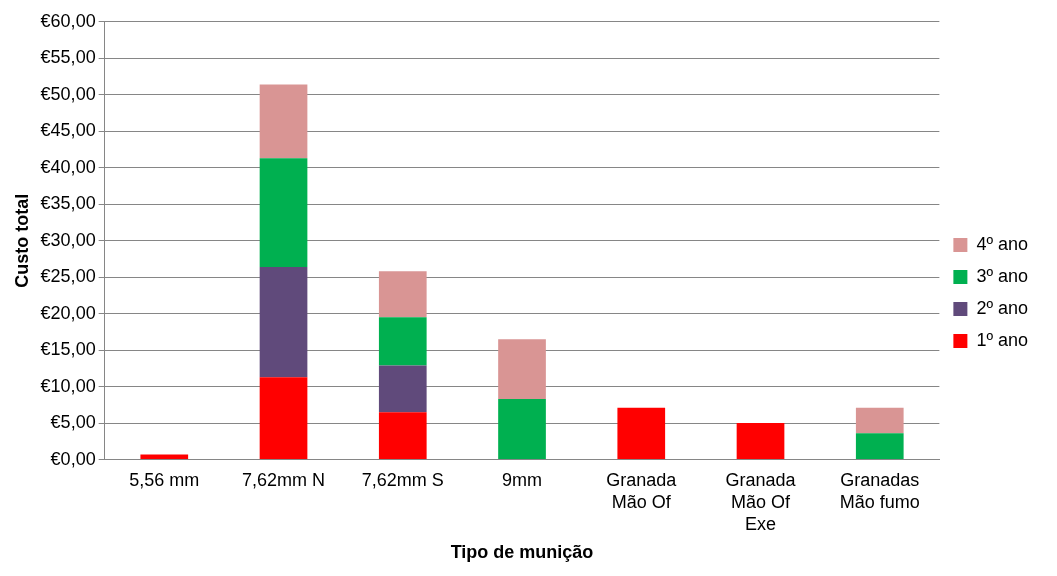  I want to click on y-tick-label: €20,00, so click(68, 312).